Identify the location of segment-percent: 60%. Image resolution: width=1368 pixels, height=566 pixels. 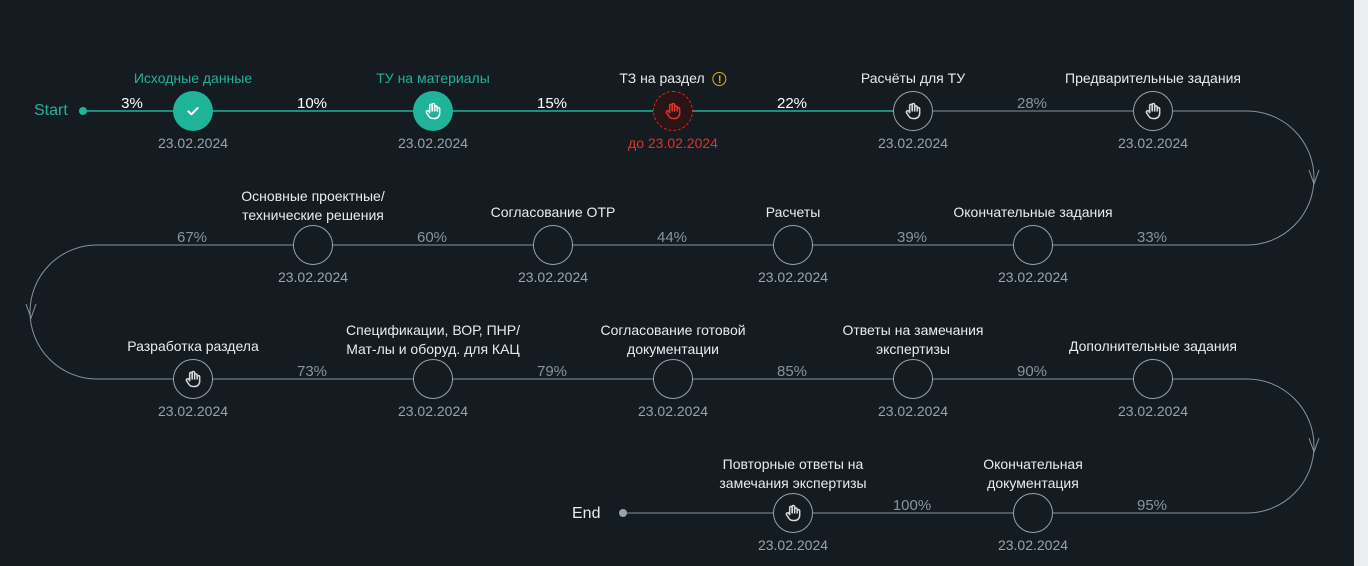
(432, 237).